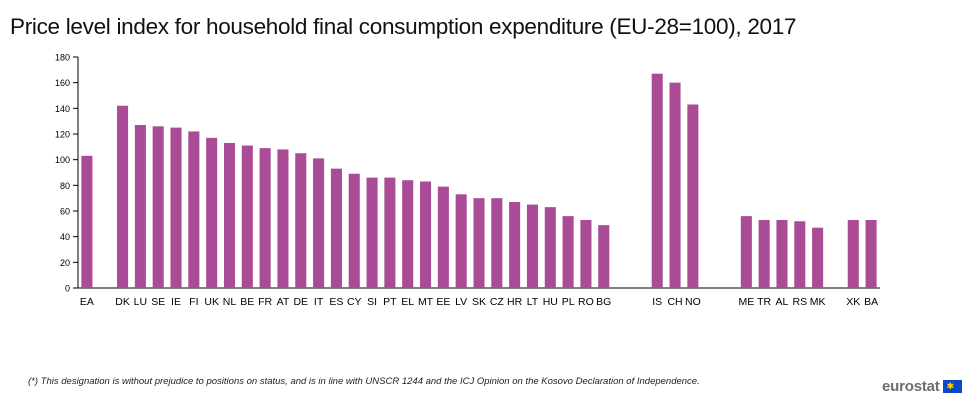 Image resolution: width=976 pixels, height=406 pixels. Describe the element at coordinates (140, 302) in the screenshot. I see `x-tick-label: LU` at that location.